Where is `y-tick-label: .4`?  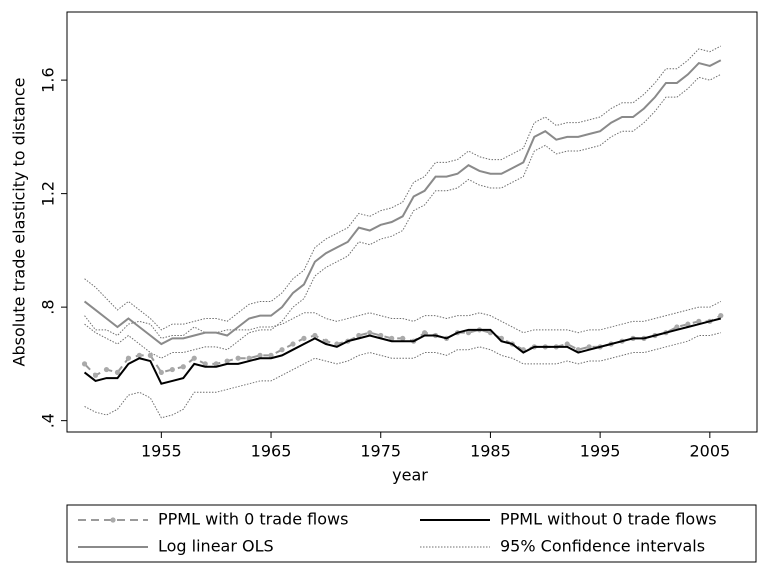
y-tick-label: .4 is located at coordinates (48, 420).